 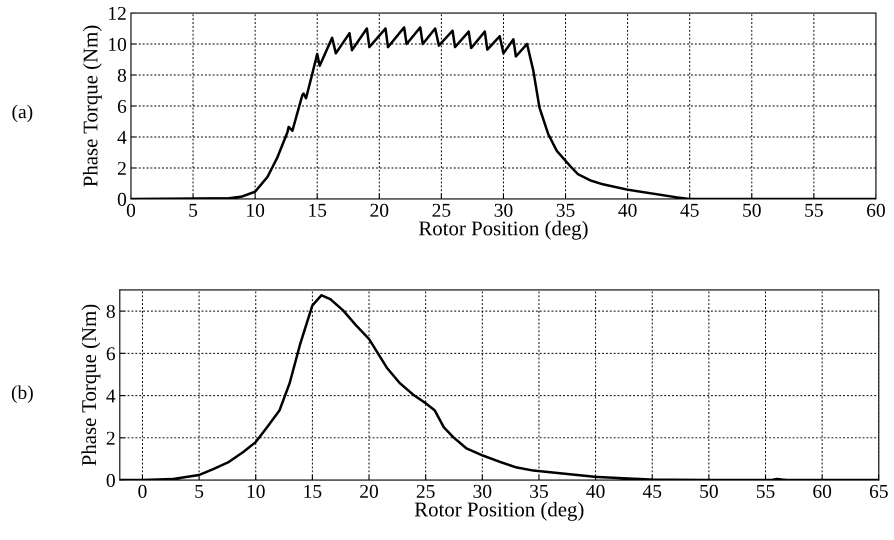 What do you see at coordinates (879, 491) in the screenshot?
I see `x-tick-label: 65` at bounding box center [879, 491].